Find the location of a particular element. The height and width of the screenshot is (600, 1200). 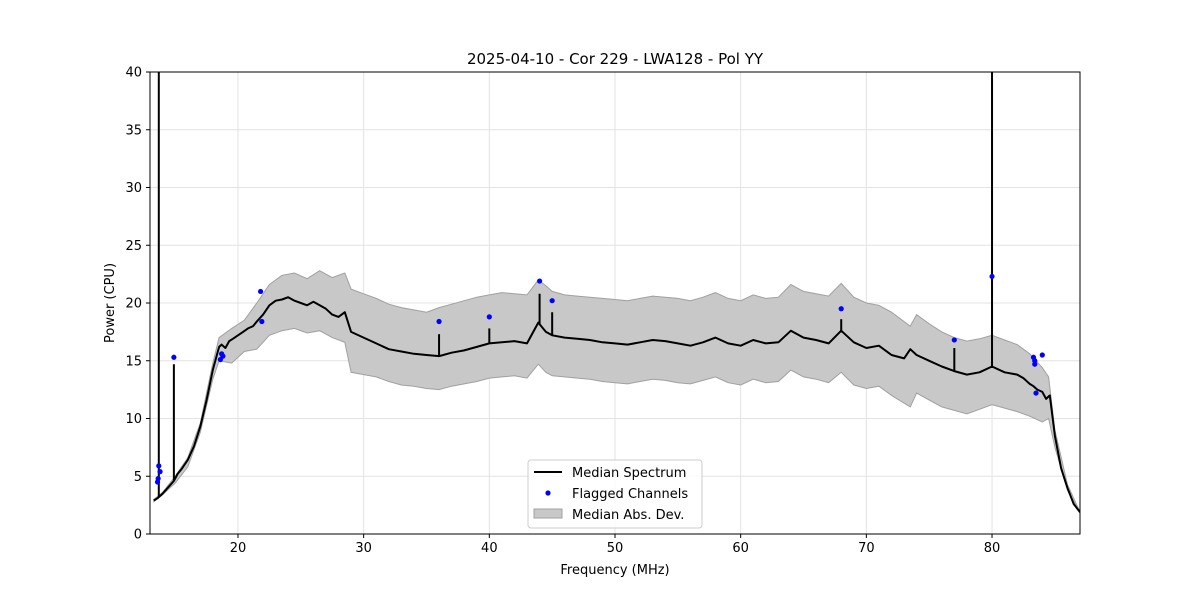

x-axis-title: Frequency (MHz) is located at coordinates (614, 570).